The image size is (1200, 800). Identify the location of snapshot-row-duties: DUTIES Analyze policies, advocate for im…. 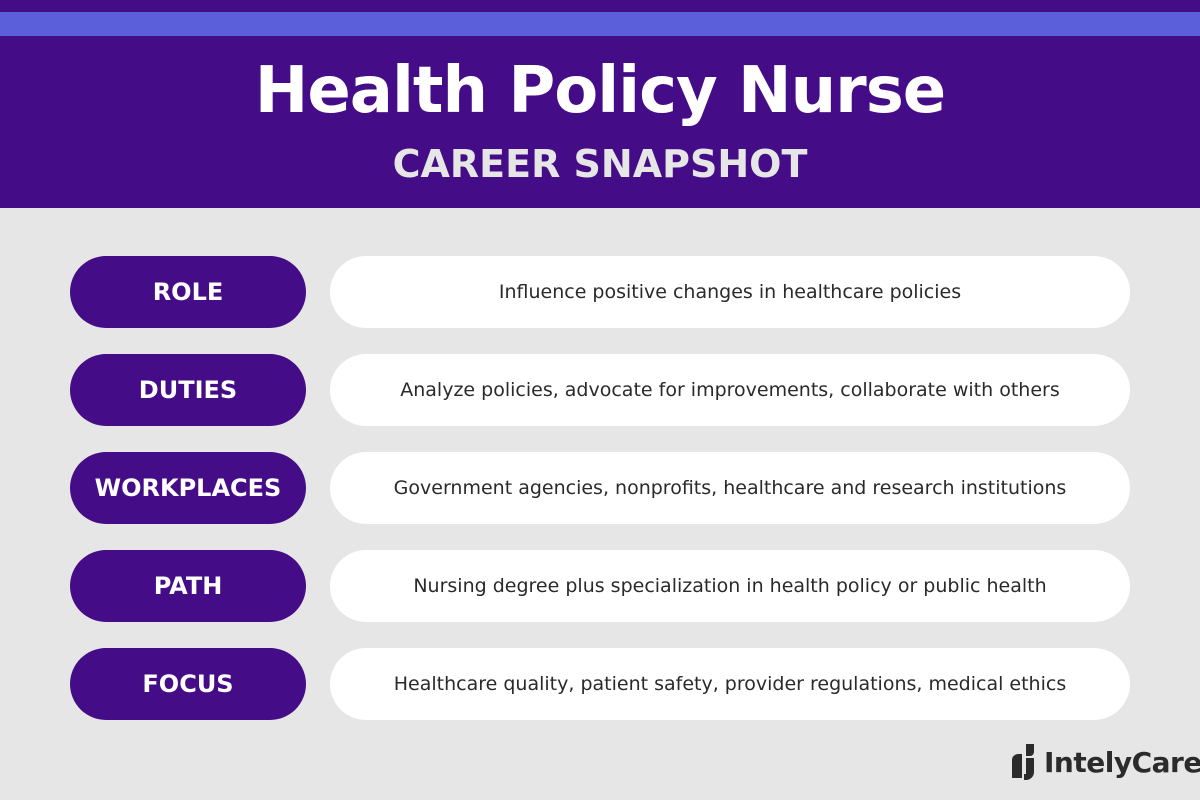
(600, 390).